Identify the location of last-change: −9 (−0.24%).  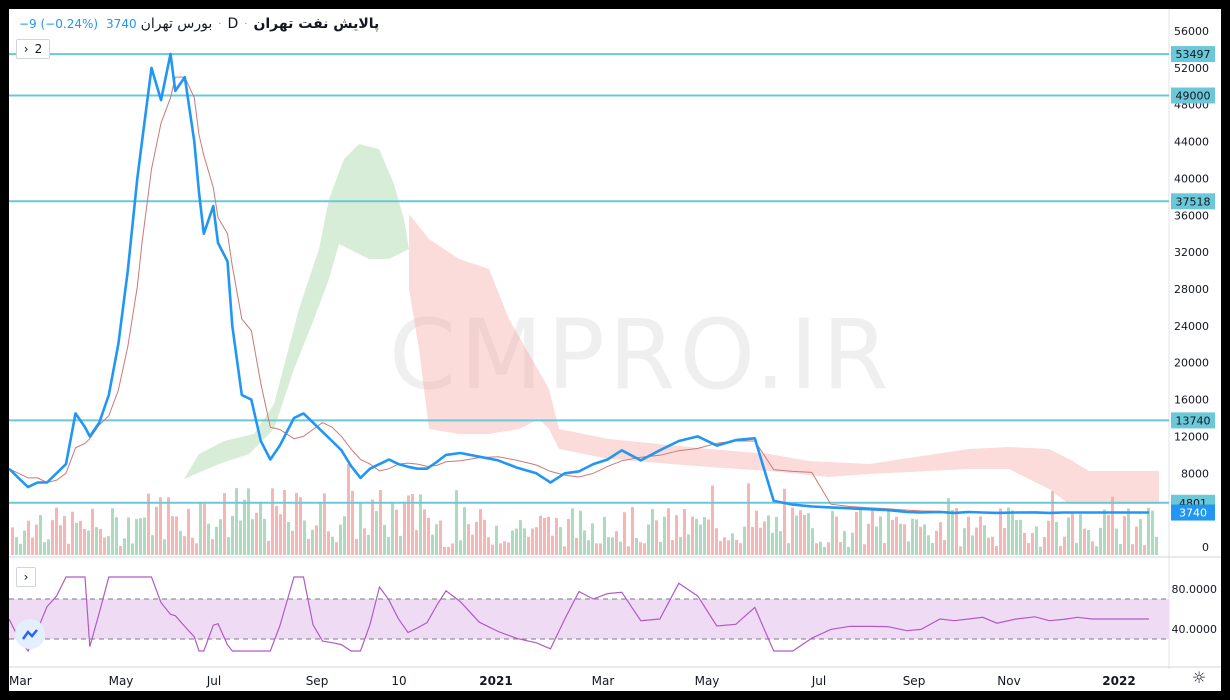
(59, 24).